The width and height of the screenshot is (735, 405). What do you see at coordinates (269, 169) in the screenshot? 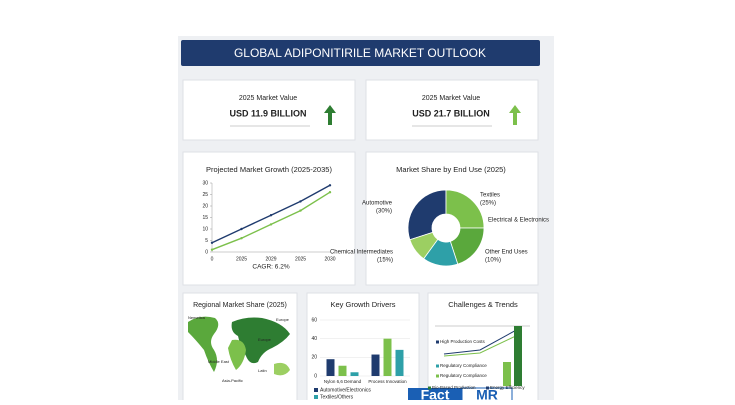
I see `chart-title: Projected Market Growth (2025-2035)` at bounding box center [269, 169].